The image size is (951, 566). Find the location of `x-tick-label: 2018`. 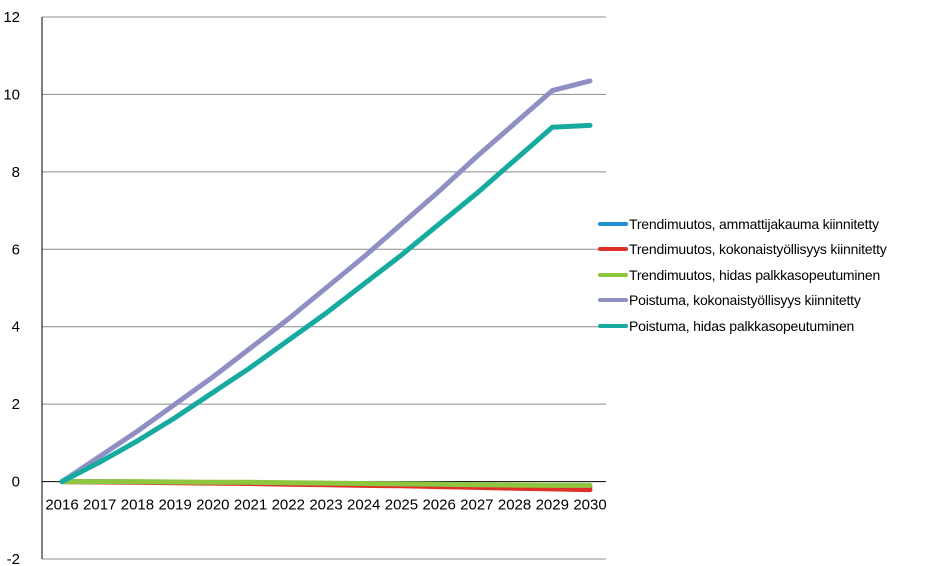

x-tick-label: 2018 is located at coordinates (137, 505).